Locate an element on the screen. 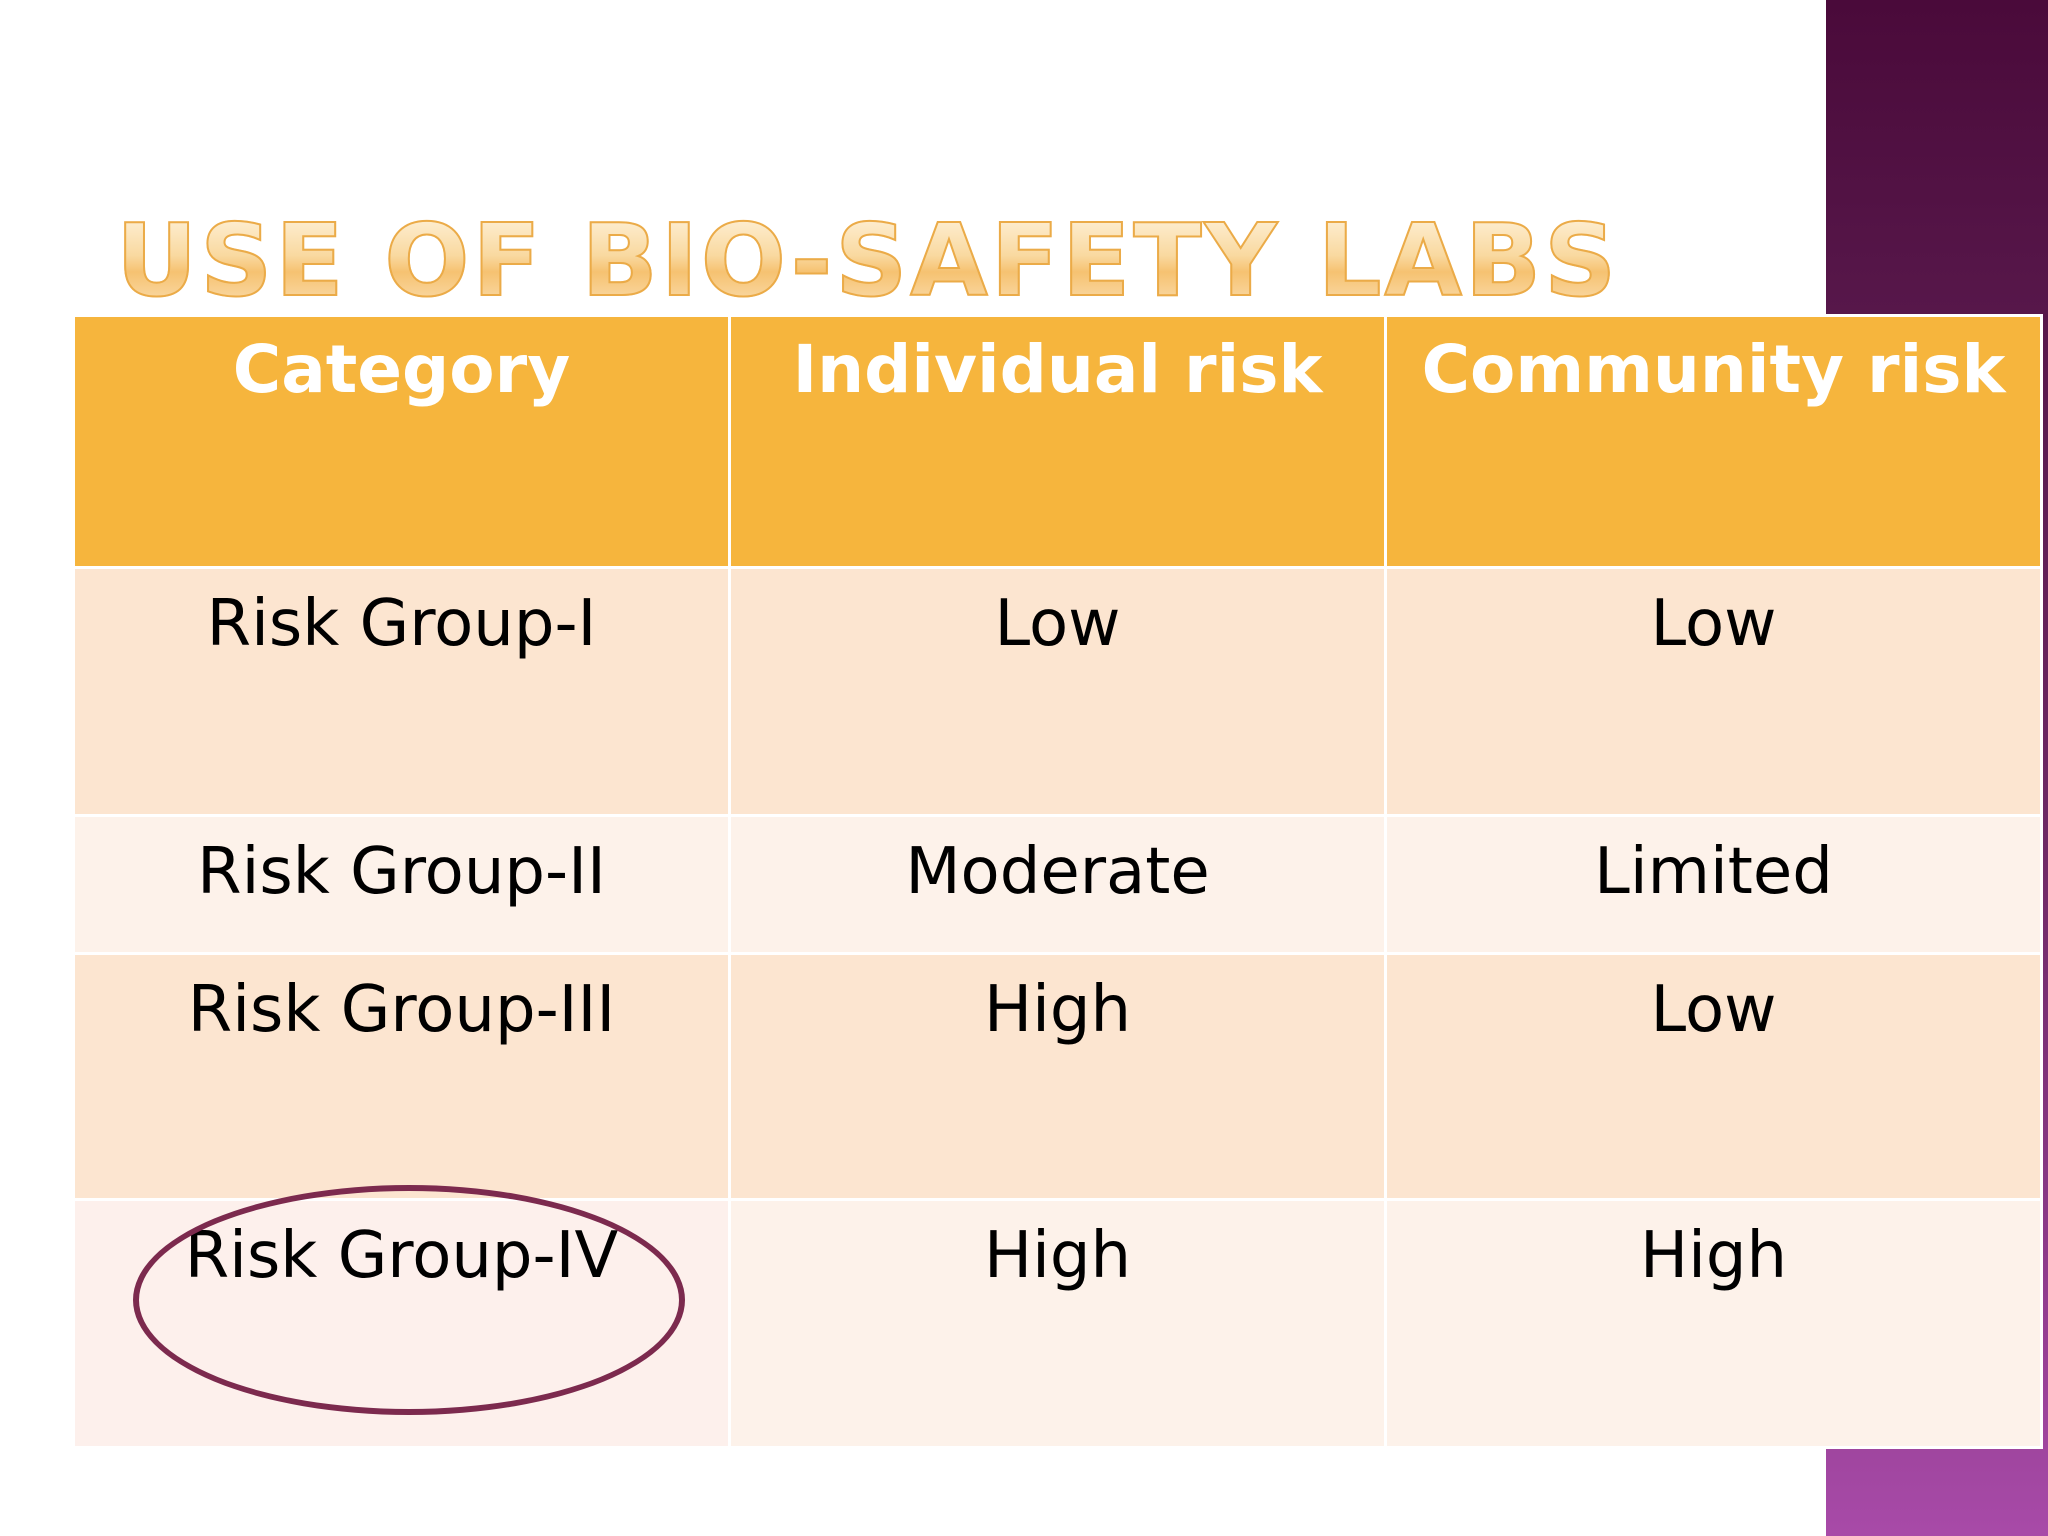  cell-category: Risk Group-I is located at coordinates (401, 691).